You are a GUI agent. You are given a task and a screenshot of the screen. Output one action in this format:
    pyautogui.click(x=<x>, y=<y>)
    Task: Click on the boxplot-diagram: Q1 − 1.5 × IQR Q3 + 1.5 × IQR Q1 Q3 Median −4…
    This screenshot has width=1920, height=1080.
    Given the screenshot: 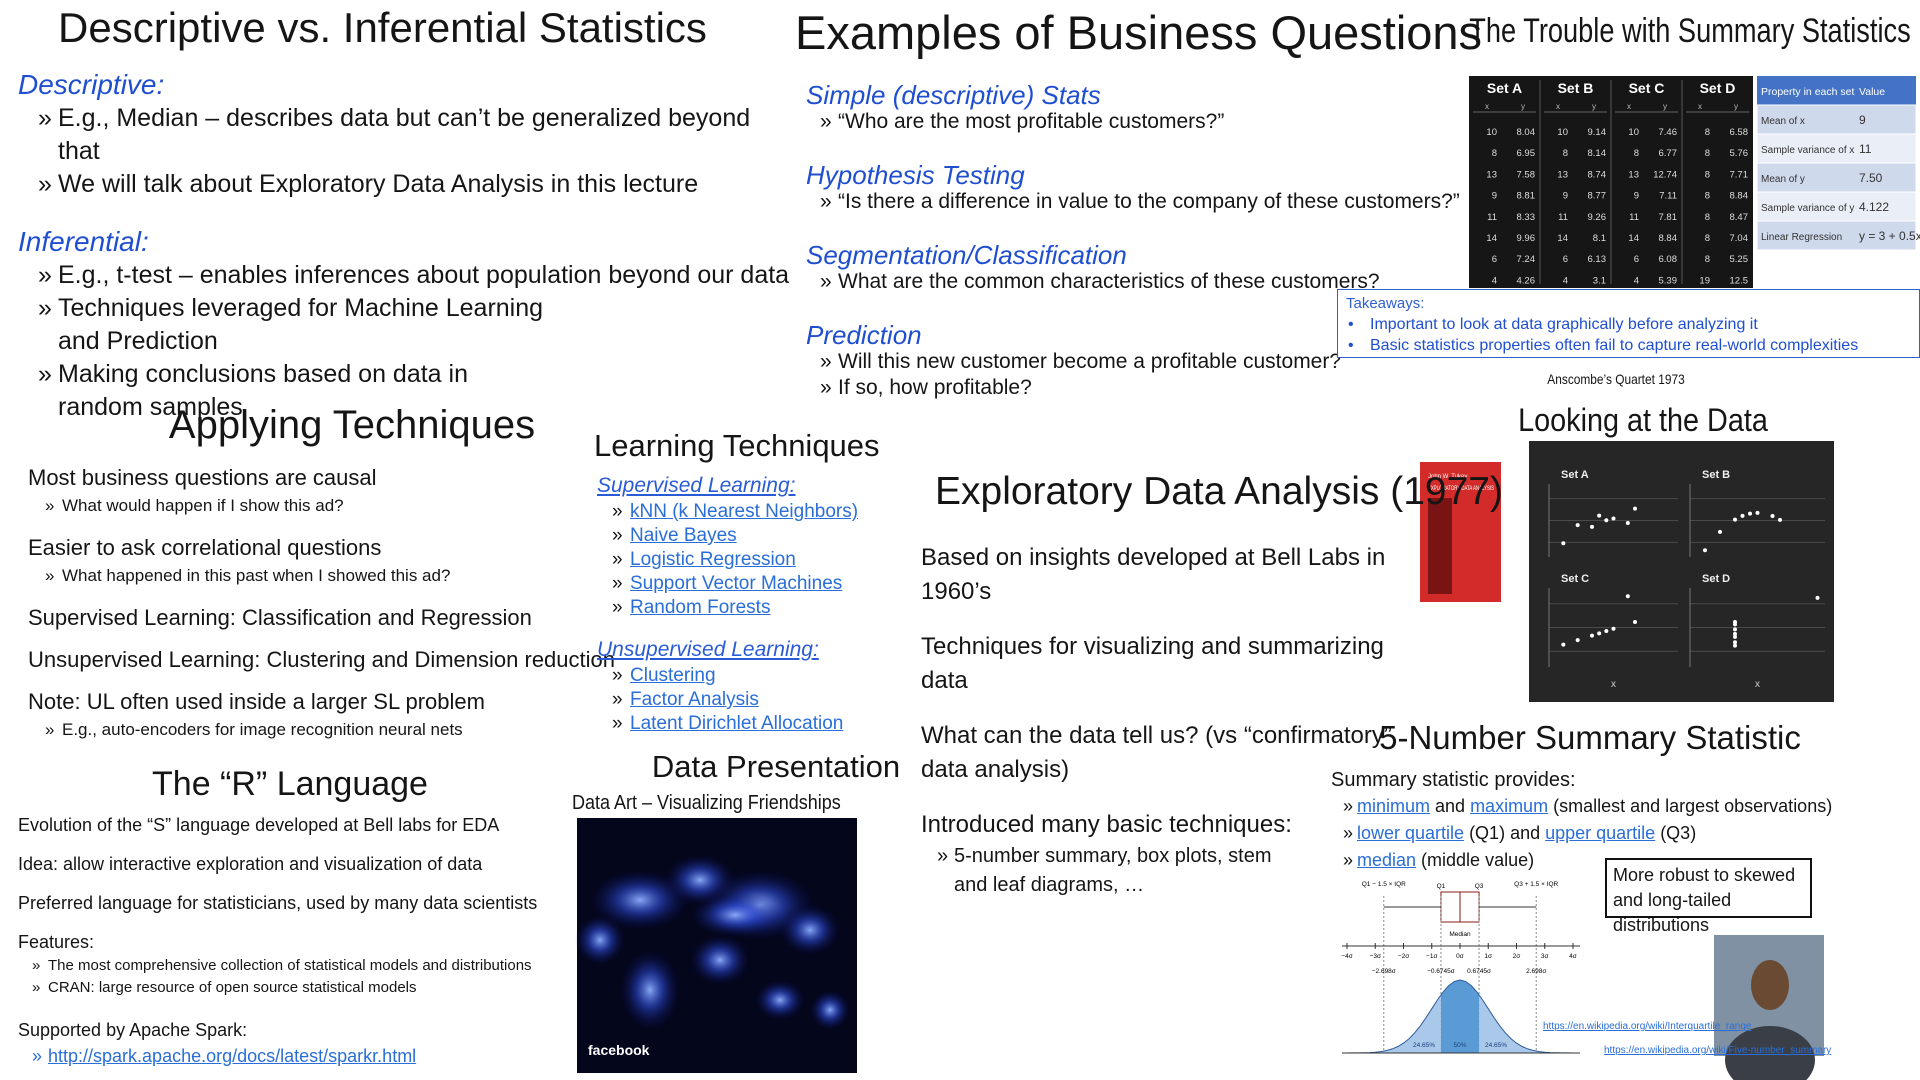 What is the action you would take?
    pyautogui.click(x=1460, y=967)
    